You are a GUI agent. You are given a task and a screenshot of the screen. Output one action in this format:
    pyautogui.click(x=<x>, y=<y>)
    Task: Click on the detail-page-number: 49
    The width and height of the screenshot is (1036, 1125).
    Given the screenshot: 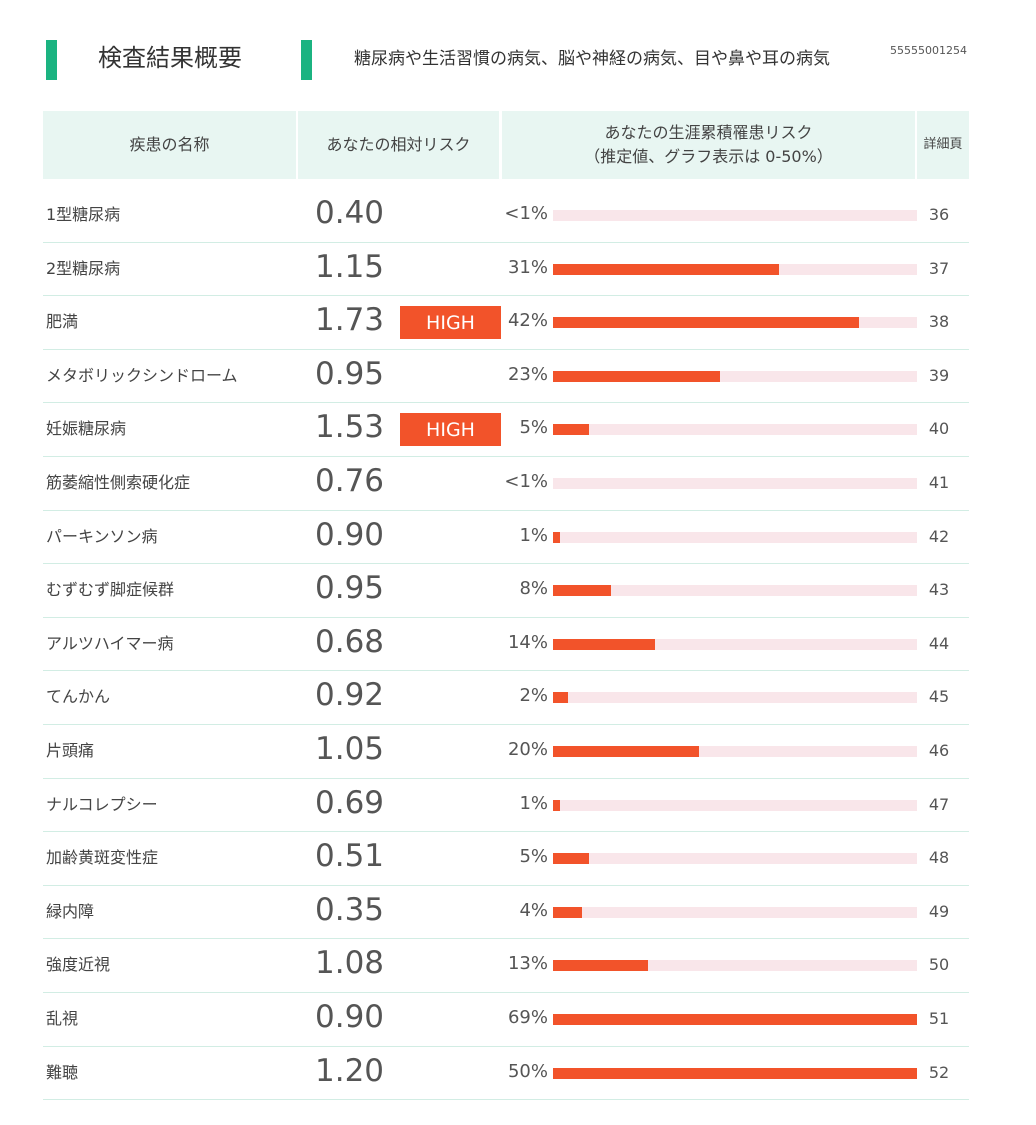 What is the action you would take?
    pyautogui.click(x=939, y=911)
    